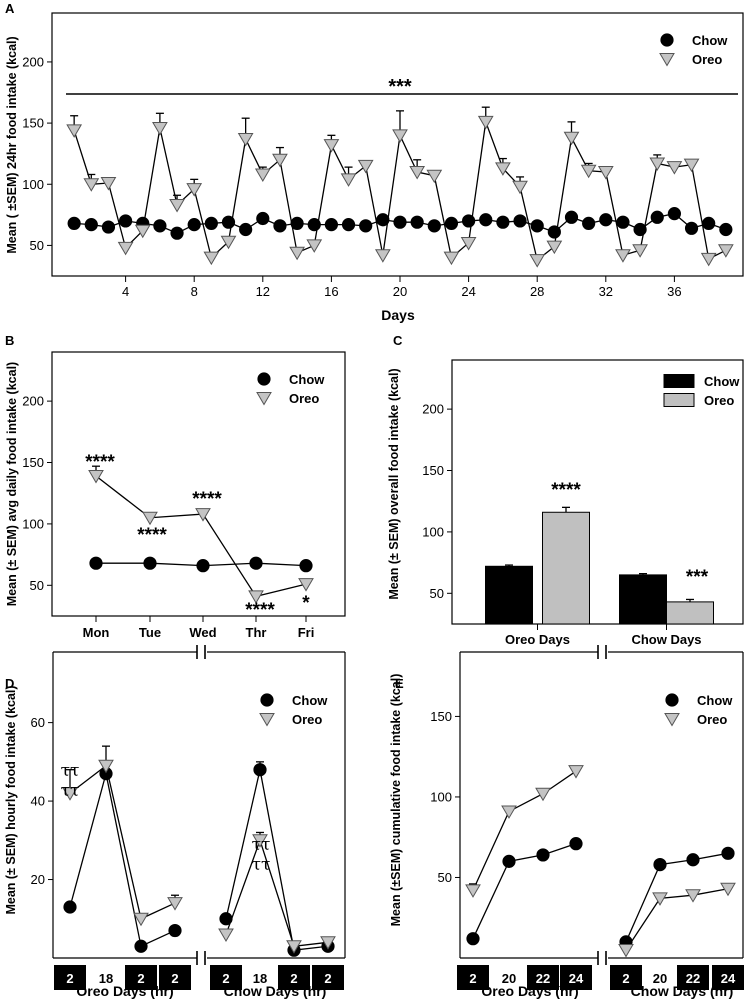 This screenshot has height=1000, width=750. I want to click on panel-e-ytick-label: 100, so click(441, 796).